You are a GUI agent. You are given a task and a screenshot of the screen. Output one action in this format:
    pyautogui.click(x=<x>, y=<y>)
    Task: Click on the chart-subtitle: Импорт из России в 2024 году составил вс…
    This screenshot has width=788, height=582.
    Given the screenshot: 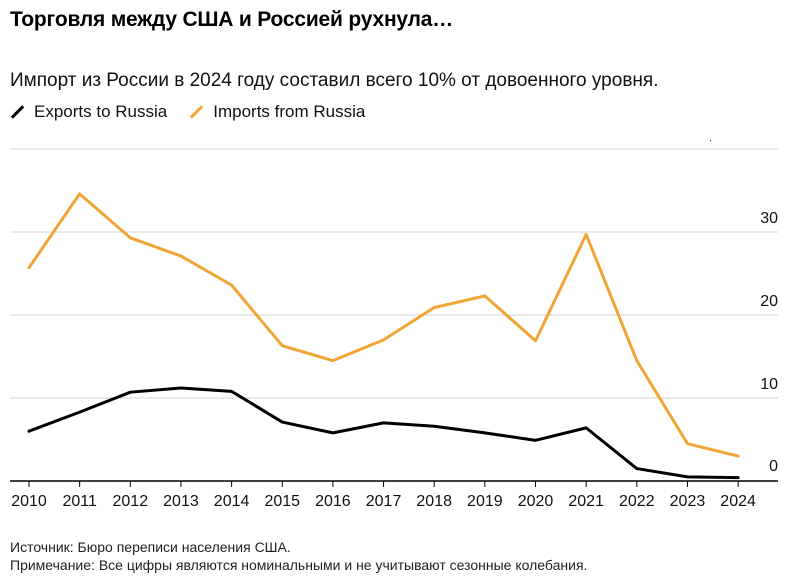 What is the action you would take?
    pyautogui.click(x=334, y=80)
    